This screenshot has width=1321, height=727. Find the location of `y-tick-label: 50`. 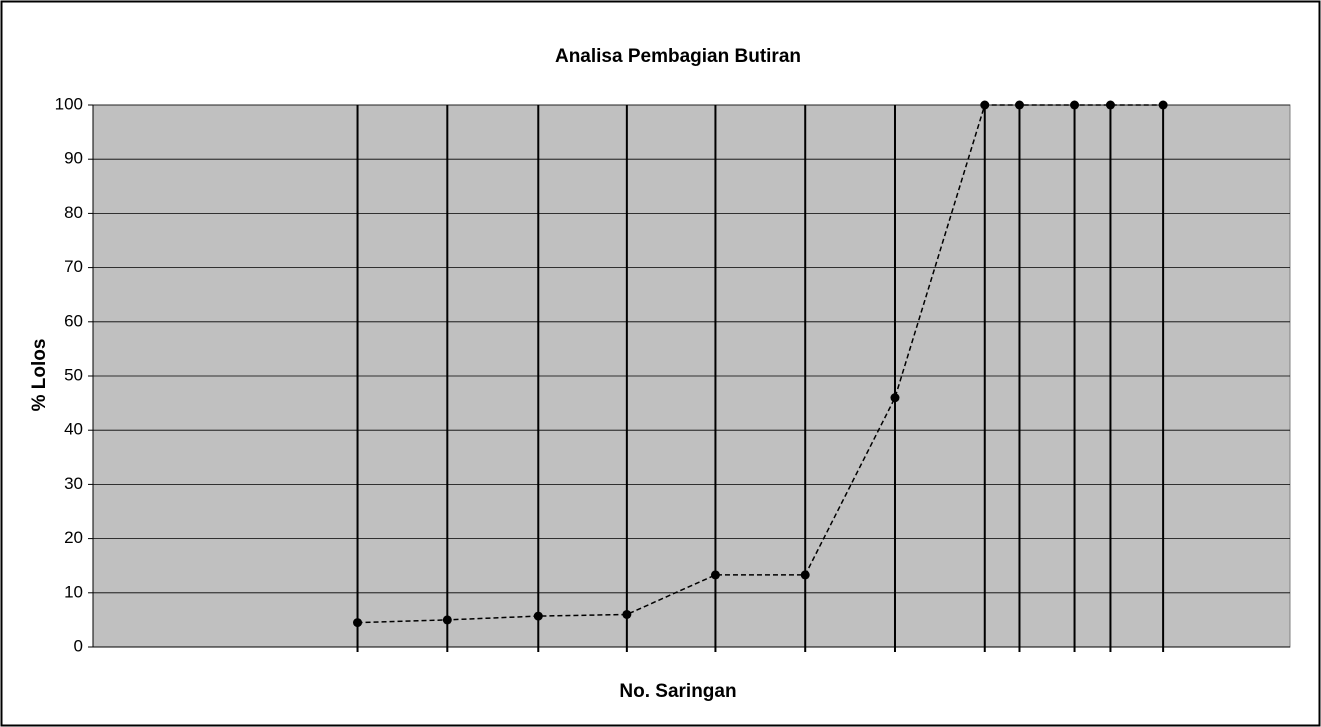

y-tick-label: 50 is located at coordinates (73, 374).